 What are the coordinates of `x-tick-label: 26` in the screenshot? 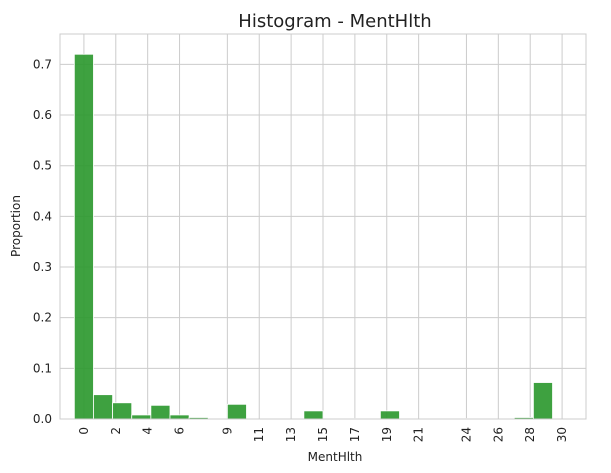 It's located at (498, 434).